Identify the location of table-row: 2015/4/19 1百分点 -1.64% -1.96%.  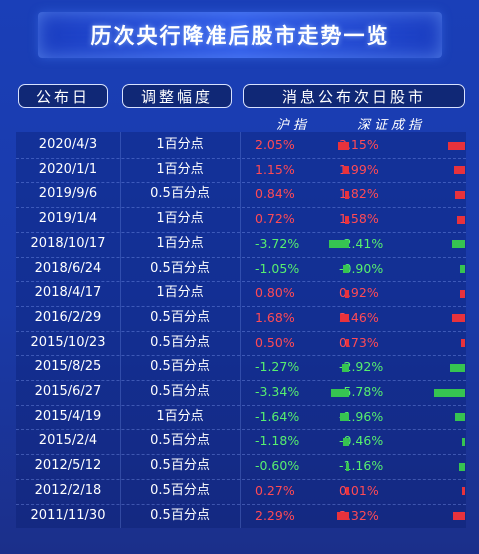
(241, 417).